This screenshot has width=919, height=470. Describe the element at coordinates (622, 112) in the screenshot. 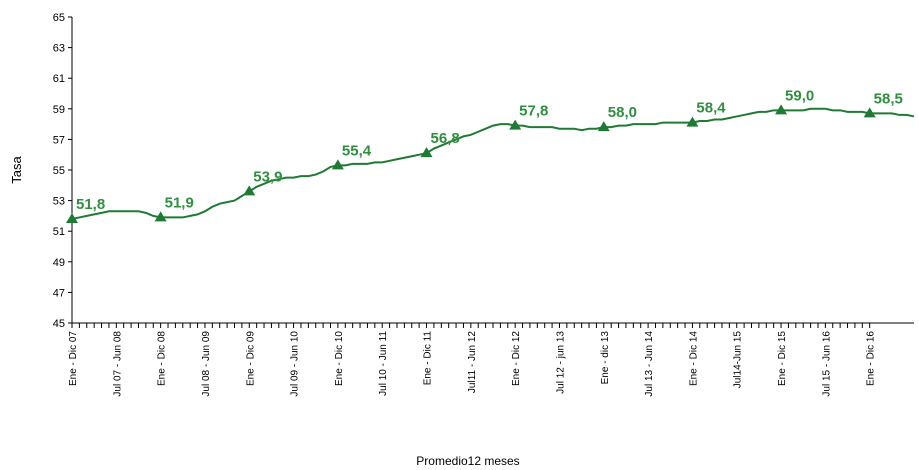

I see `data-label: 58,0` at that location.